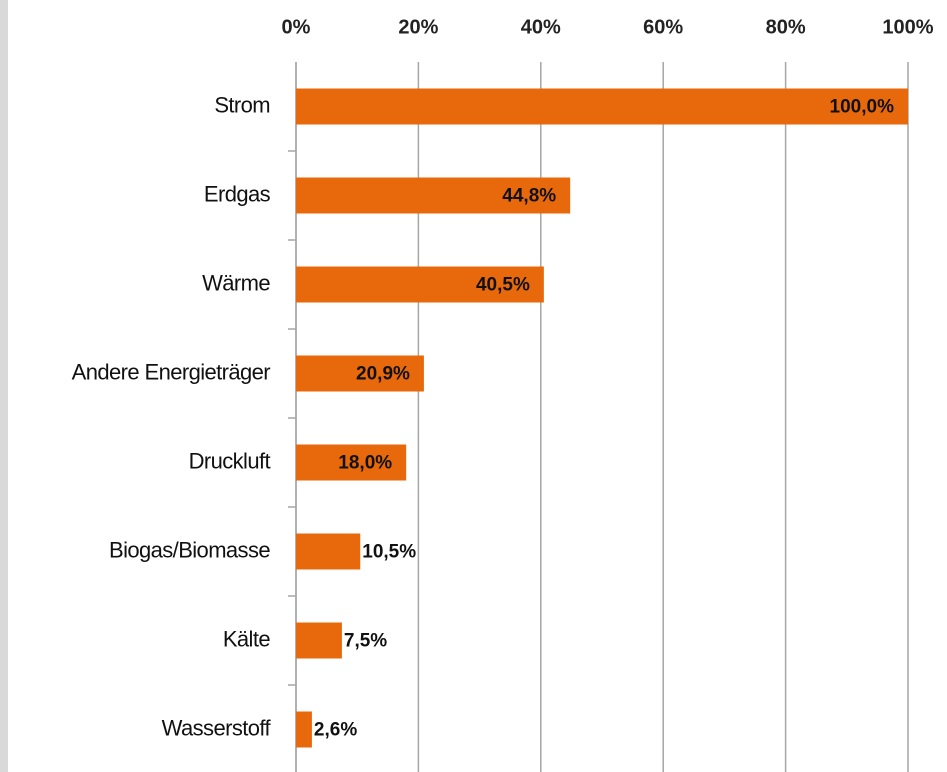 This screenshot has height=772, width=947. I want to click on x-tick-label: 20%, so click(418, 27).